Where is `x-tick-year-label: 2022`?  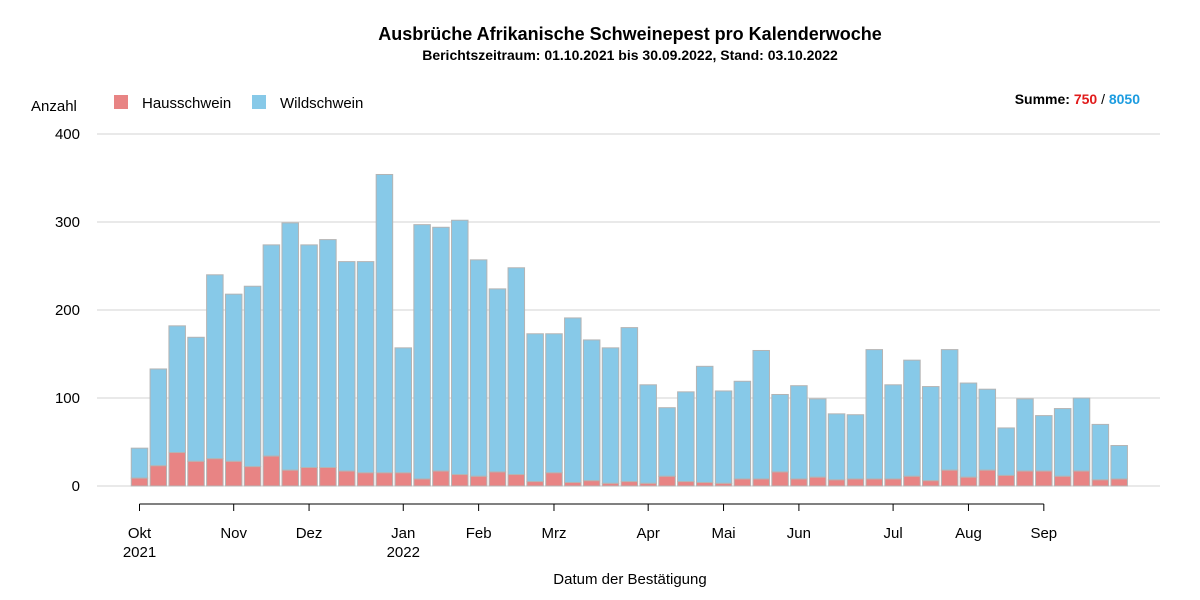 x-tick-year-label: 2022 is located at coordinates (403, 552).